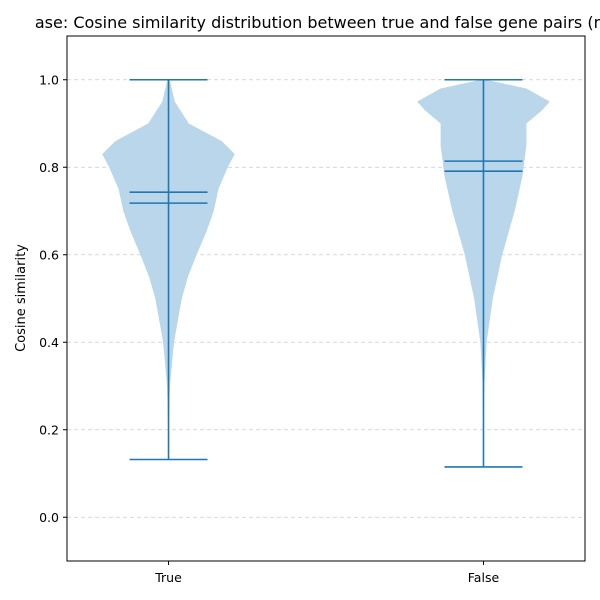  I want to click on y-tick-label: 1.0, so click(49, 79).